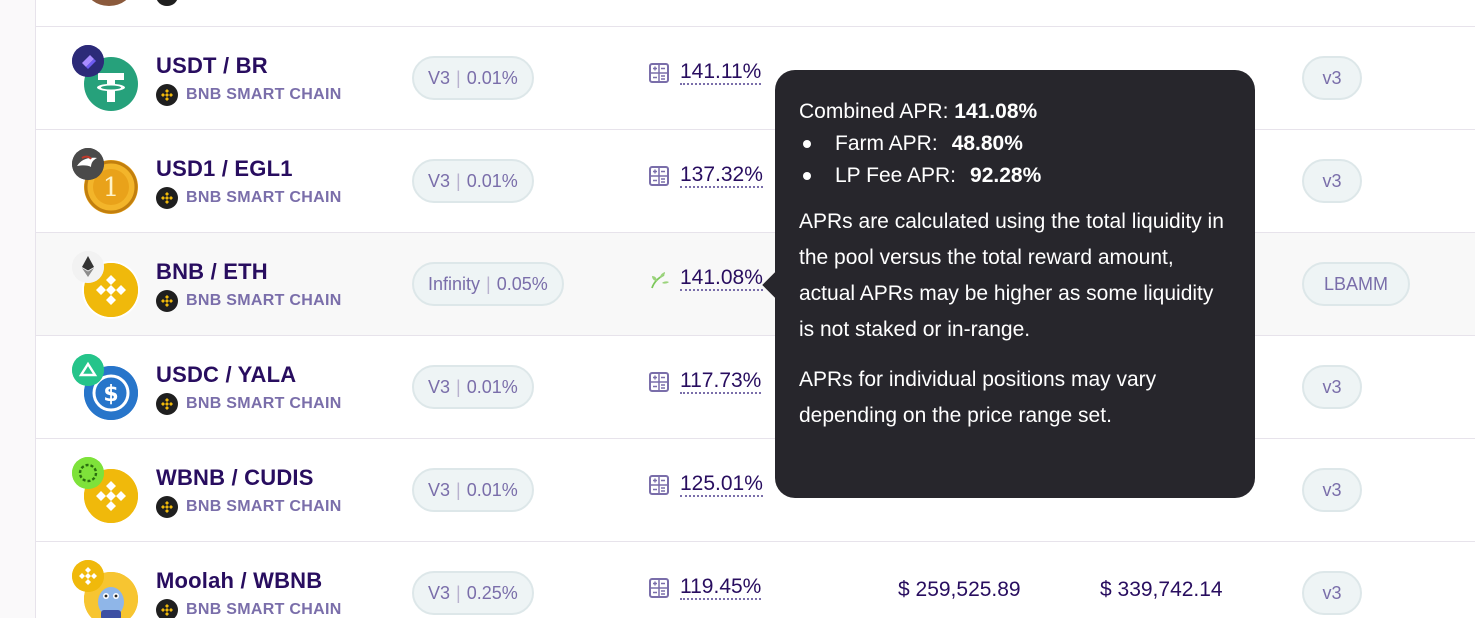  I want to click on pair-name: BNB / ETH, so click(212, 271).